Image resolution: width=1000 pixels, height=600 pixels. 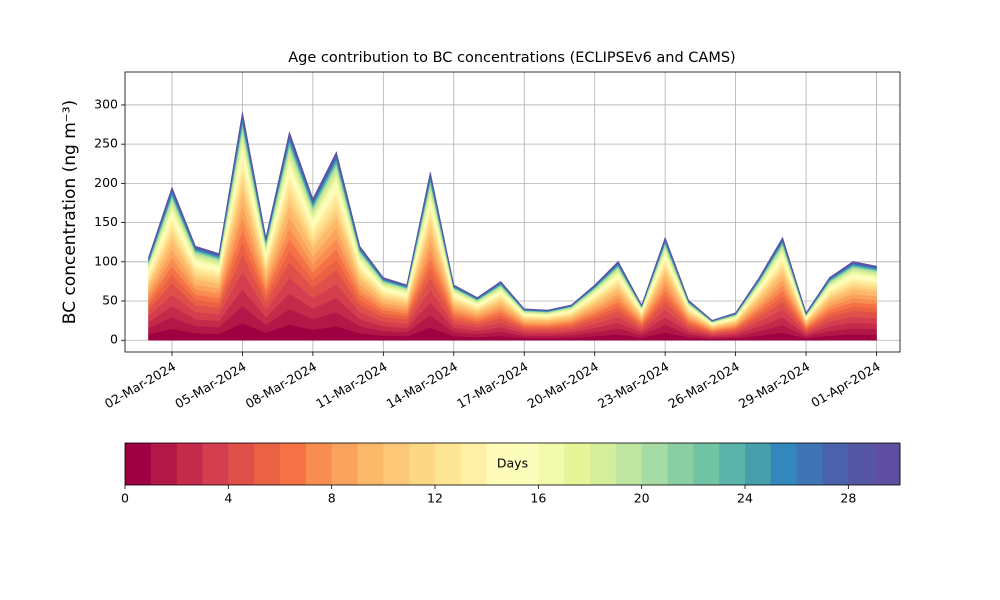 I want to click on y-tick-label: 300, so click(x=106, y=103).